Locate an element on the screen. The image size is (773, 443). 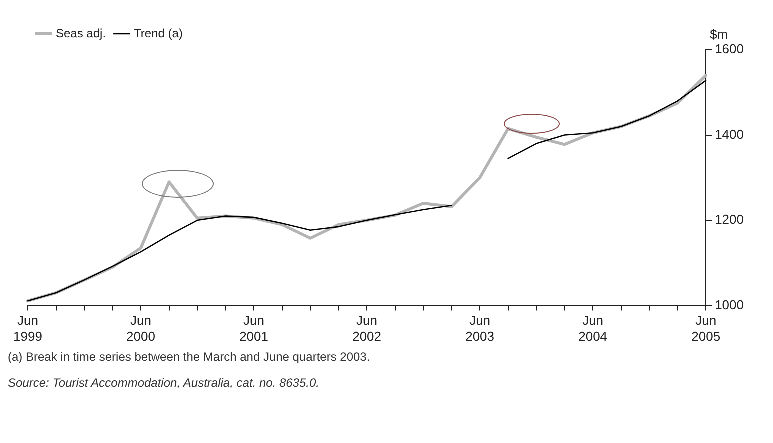
x-tick-label: Jun 2003 is located at coordinates (480, 328).